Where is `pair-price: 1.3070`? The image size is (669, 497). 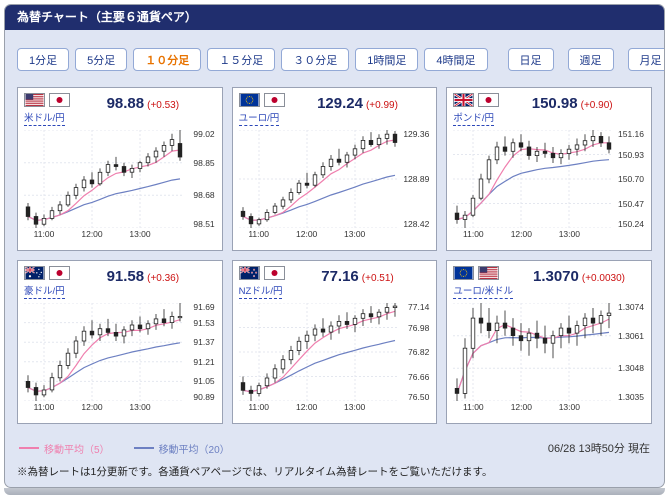
pair-price: 1.3070 is located at coordinates (555, 276).